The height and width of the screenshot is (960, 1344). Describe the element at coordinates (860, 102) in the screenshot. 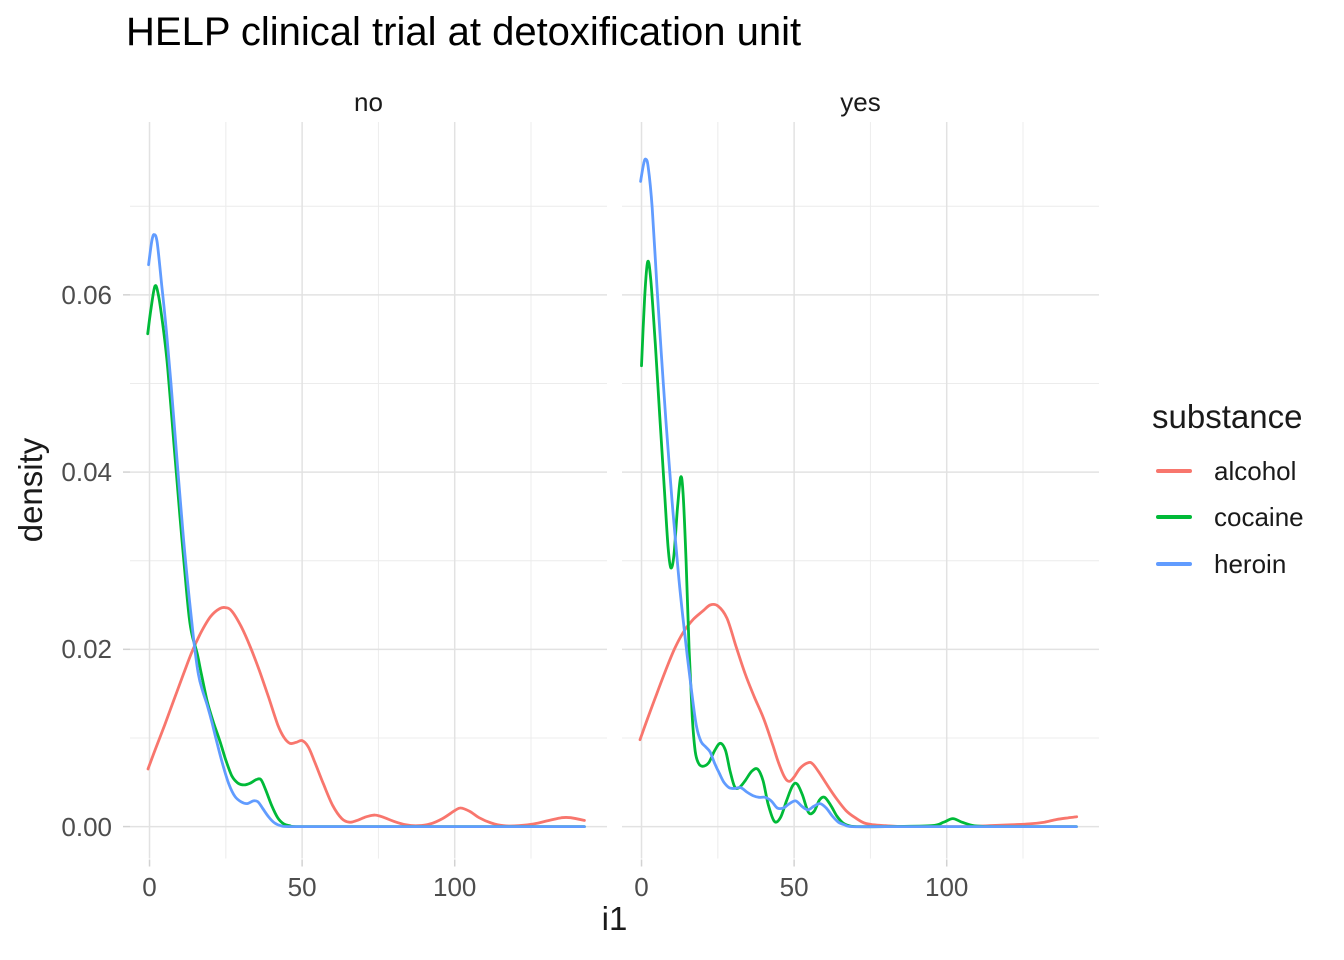

I see `facet-strip-yes: yes` at that location.